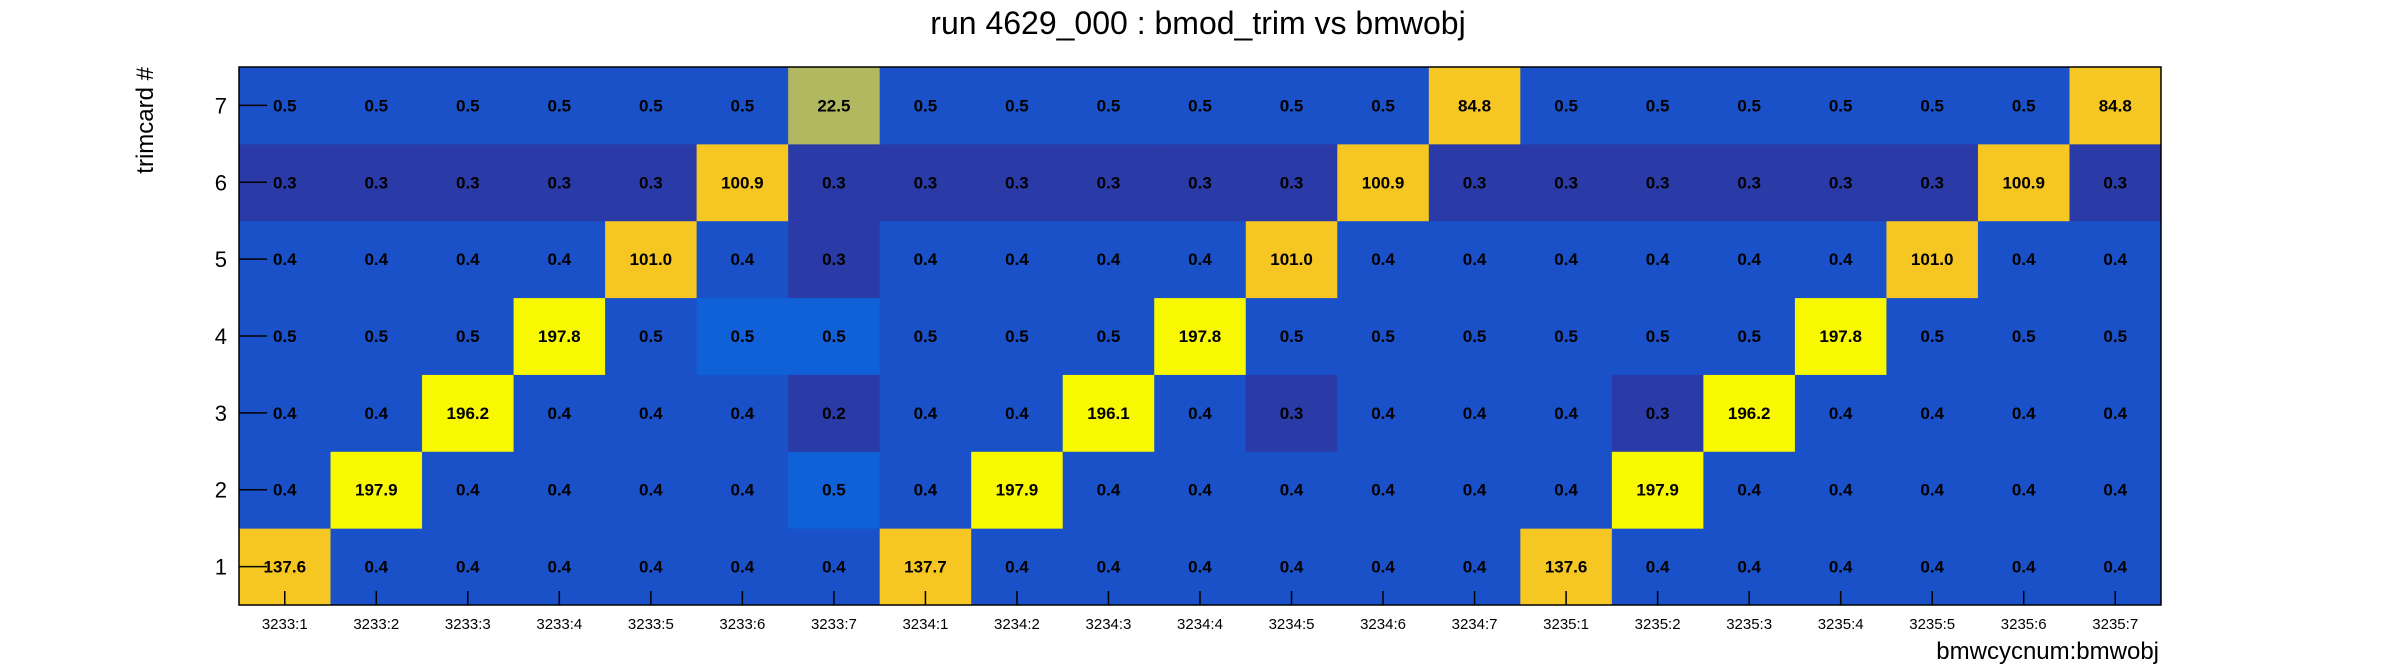 Image resolution: width=2396 pixels, height=672 pixels. I want to click on x-tick-label: 3233:7, so click(834, 624).